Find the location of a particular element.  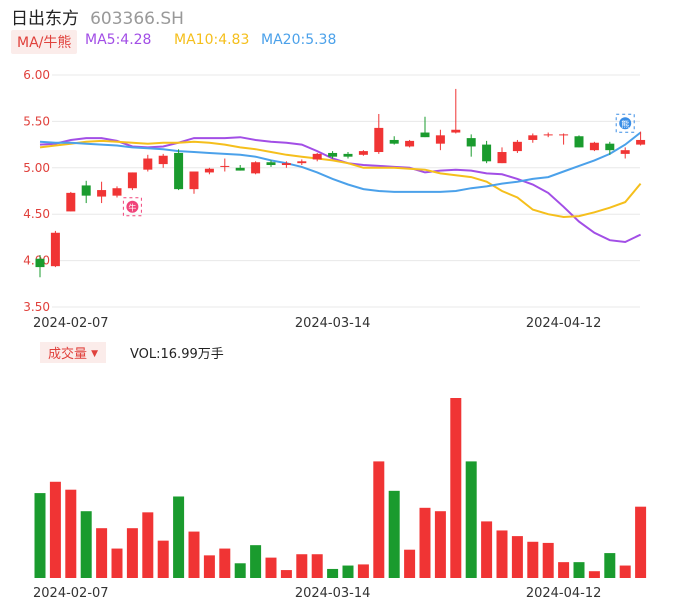

volume-date-axis: 2024-02-07 2024-03-14 2024-04-12 is located at coordinates (317, 593).